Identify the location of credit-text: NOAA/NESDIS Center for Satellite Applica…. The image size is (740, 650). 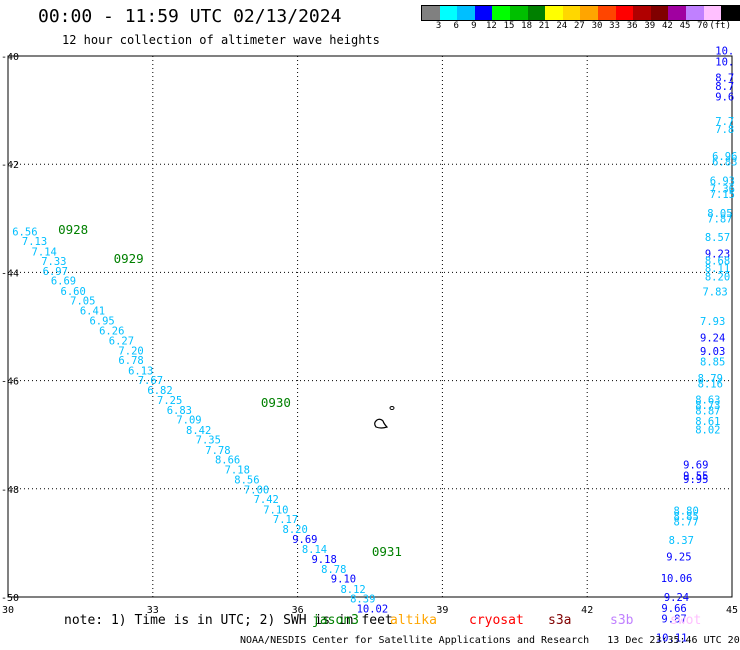
(415, 640).